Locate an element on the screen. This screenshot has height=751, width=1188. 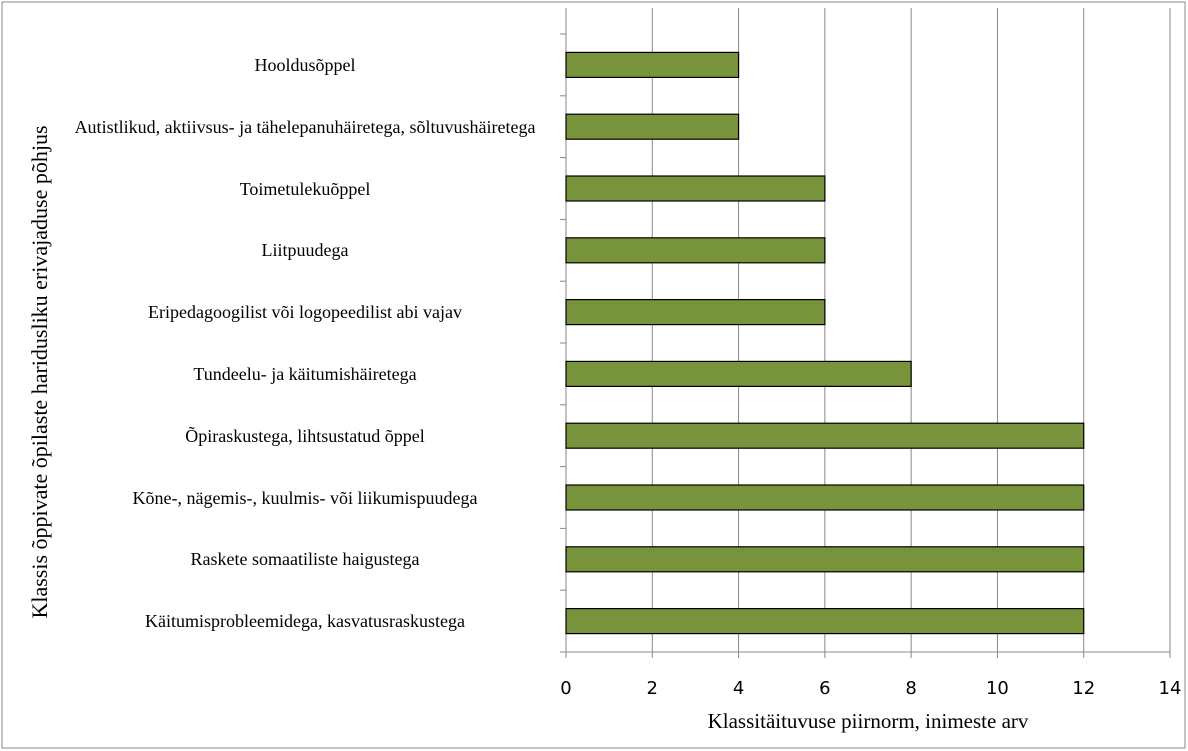
y-tick-label: Tundeelu- ja käitumishäiretega is located at coordinates (305, 373).